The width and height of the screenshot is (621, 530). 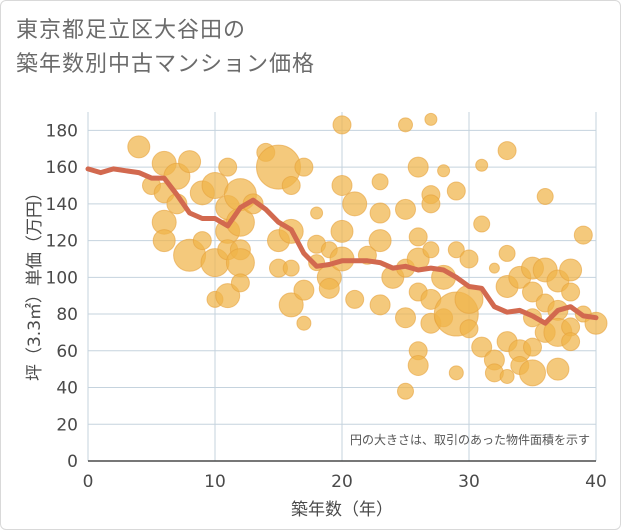 What do you see at coordinates (166, 64) in the screenshot?
I see `chart-title-line2: 築年数別中古マンション価格` at bounding box center [166, 64].